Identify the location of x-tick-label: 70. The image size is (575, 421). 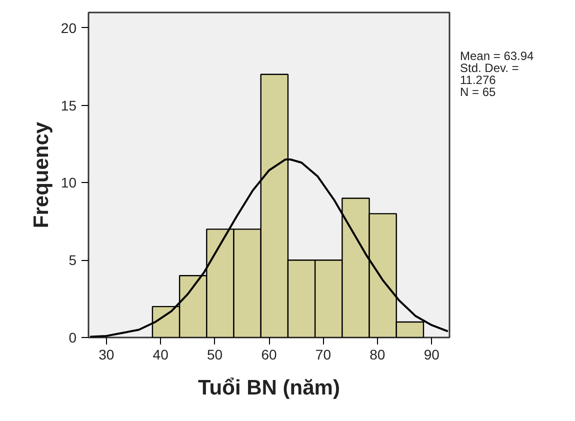
(323, 354).